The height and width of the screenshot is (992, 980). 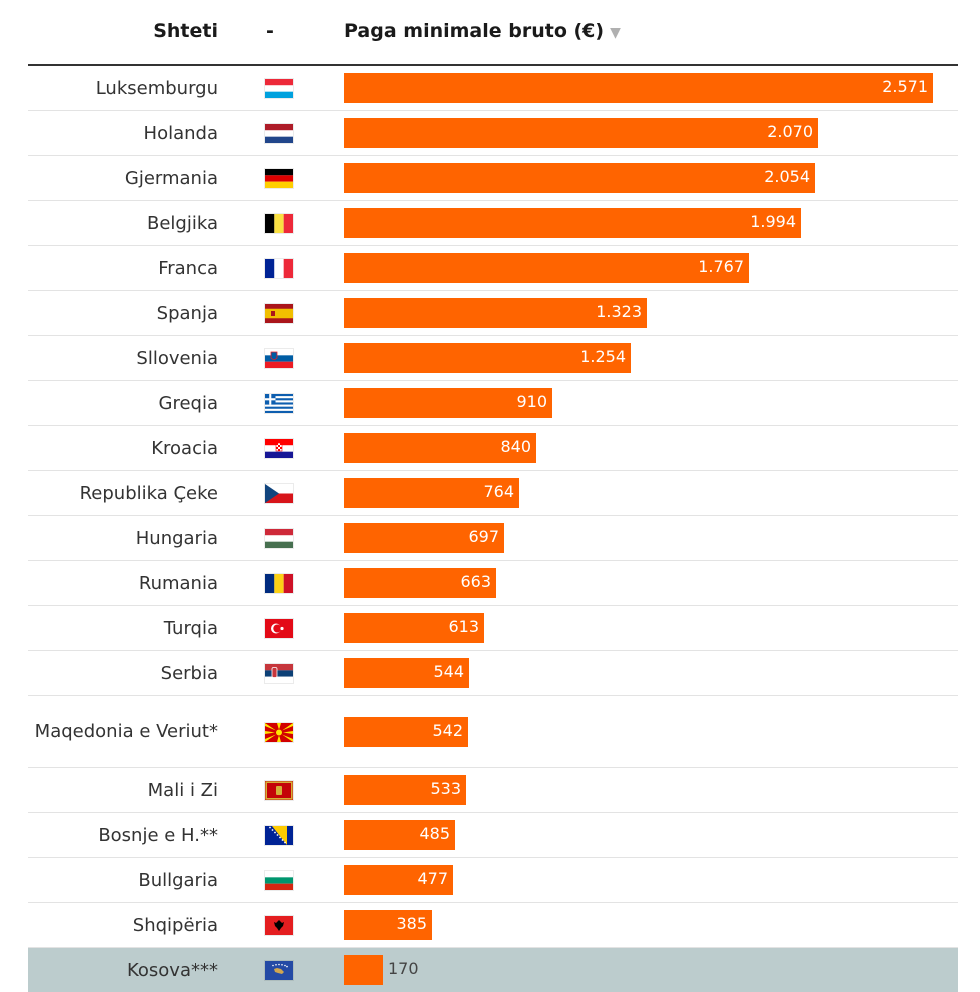 What do you see at coordinates (411, 923) in the screenshot?
I see `data-label: 385` at bounding box center [411, 923].